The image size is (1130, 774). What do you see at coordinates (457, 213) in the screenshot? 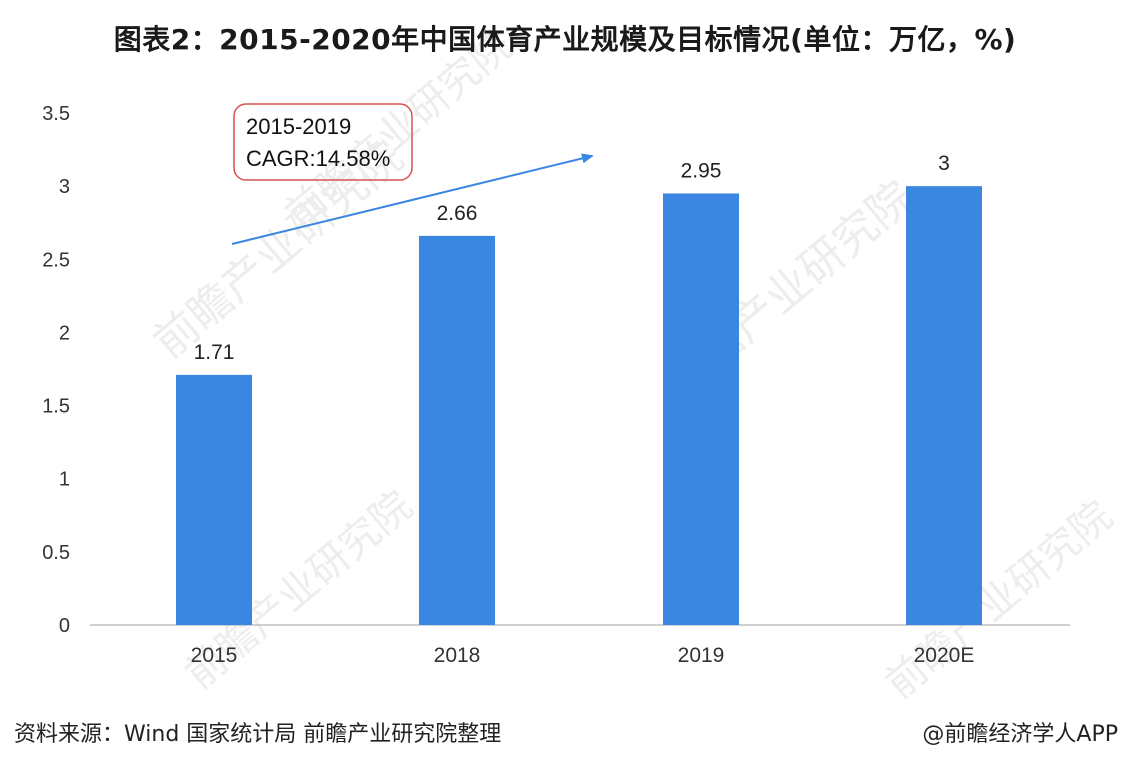
I see `value-label-2018: 2.66` at bounding box center [457, 213].